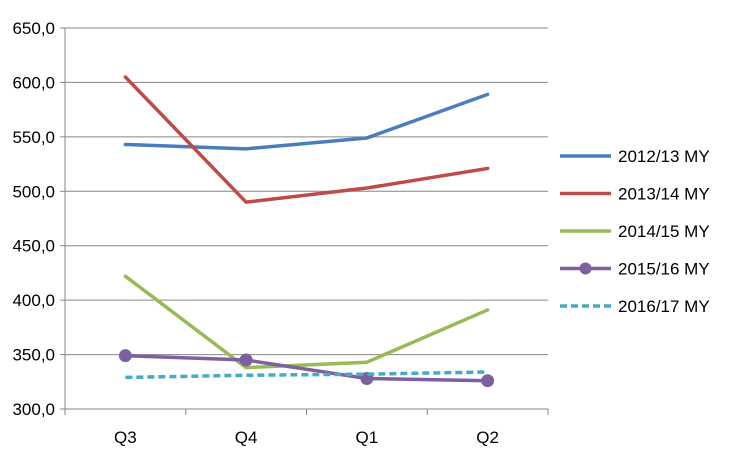 This screenshot has width=744, height=455. What do you see at coordinates (664, 306) in the screenshot?
I see `legend-label-5: 2016/17 MY` at bounding box center [664, 306].